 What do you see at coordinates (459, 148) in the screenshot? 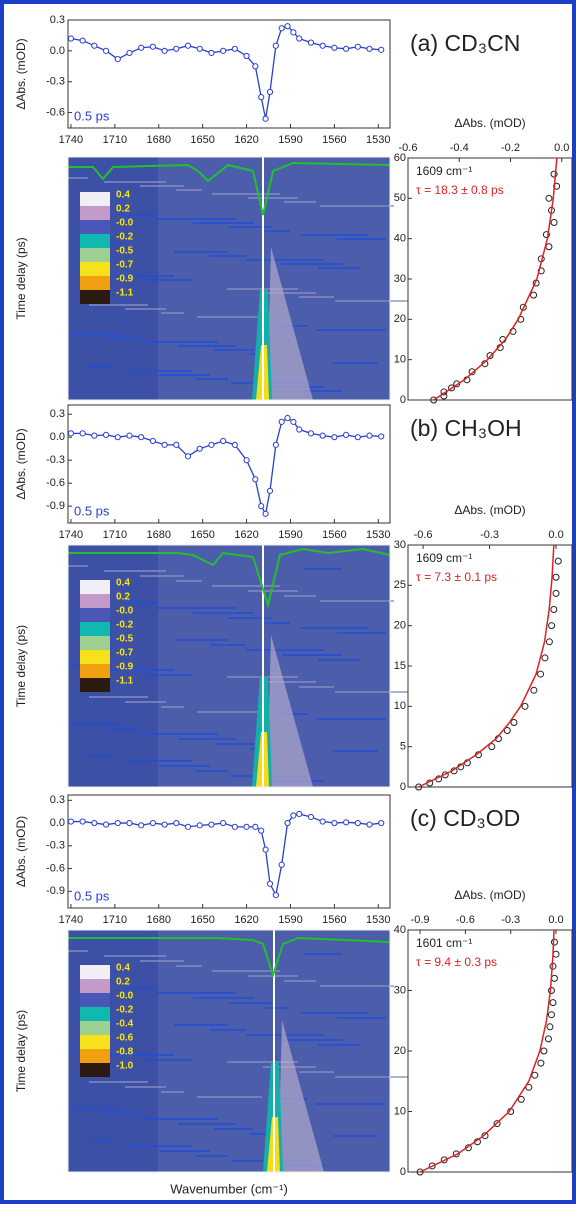
I see `x-tick-label: -0.4` at bounding box center [459, 148].